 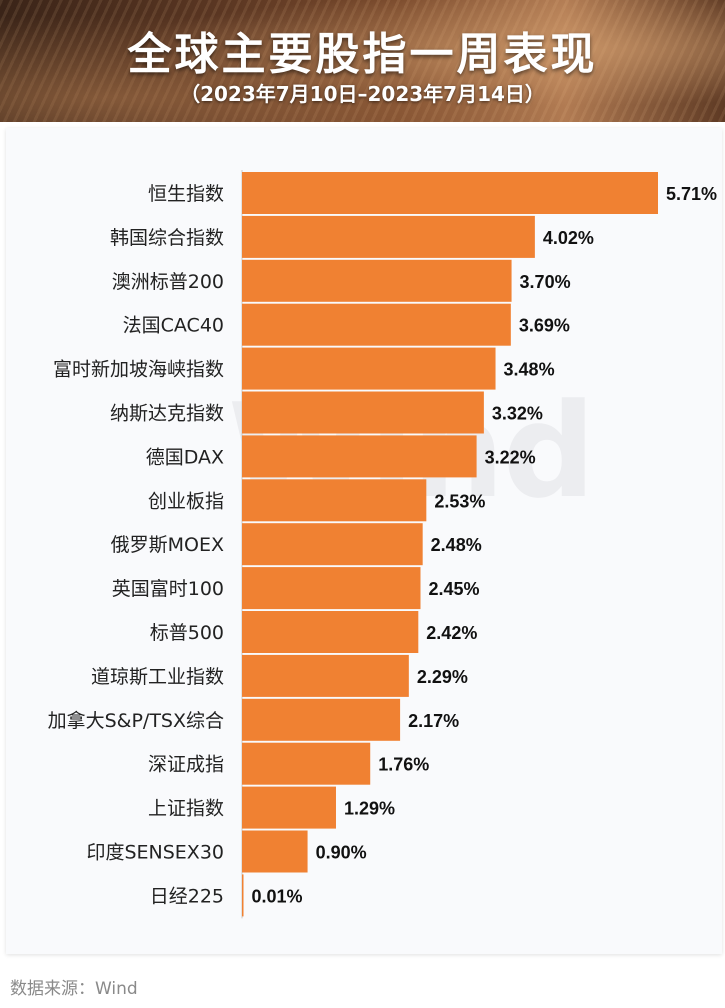 What do you see at coordinates (136, 720) in the screenshot?
I see `category-label: 加拿大S&P/TSX综合` at bounding box center [136, 720].